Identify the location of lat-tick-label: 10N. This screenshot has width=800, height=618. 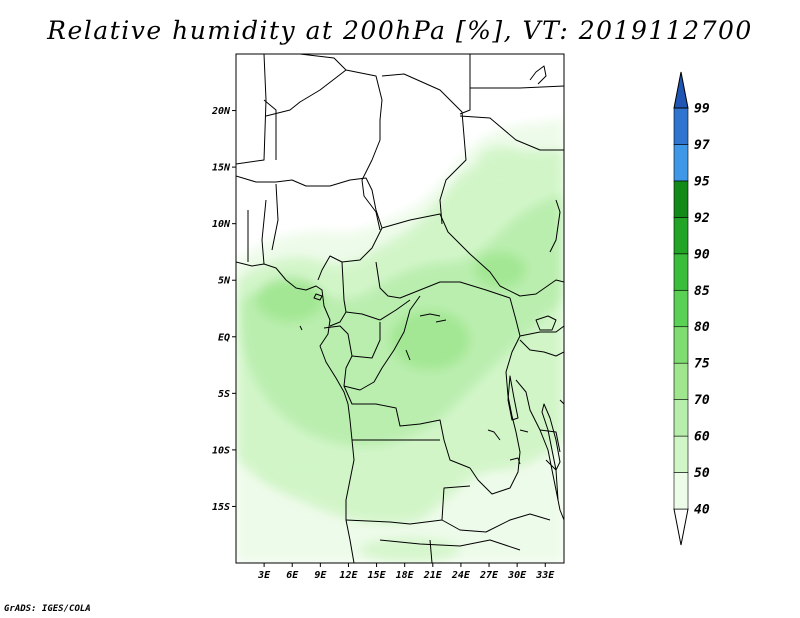
(221, 224).